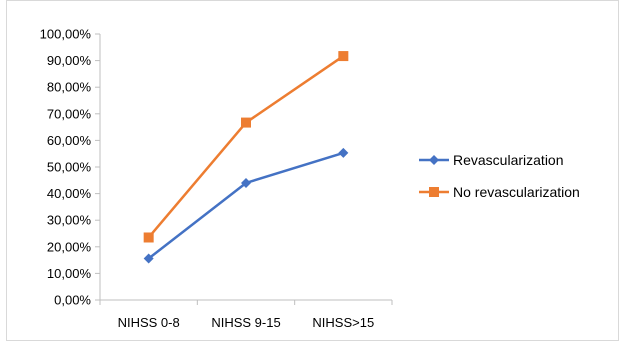 This screenshot has width=621, height=347. I want to click on y-tick-label: 70,00%, so click(69, 113).